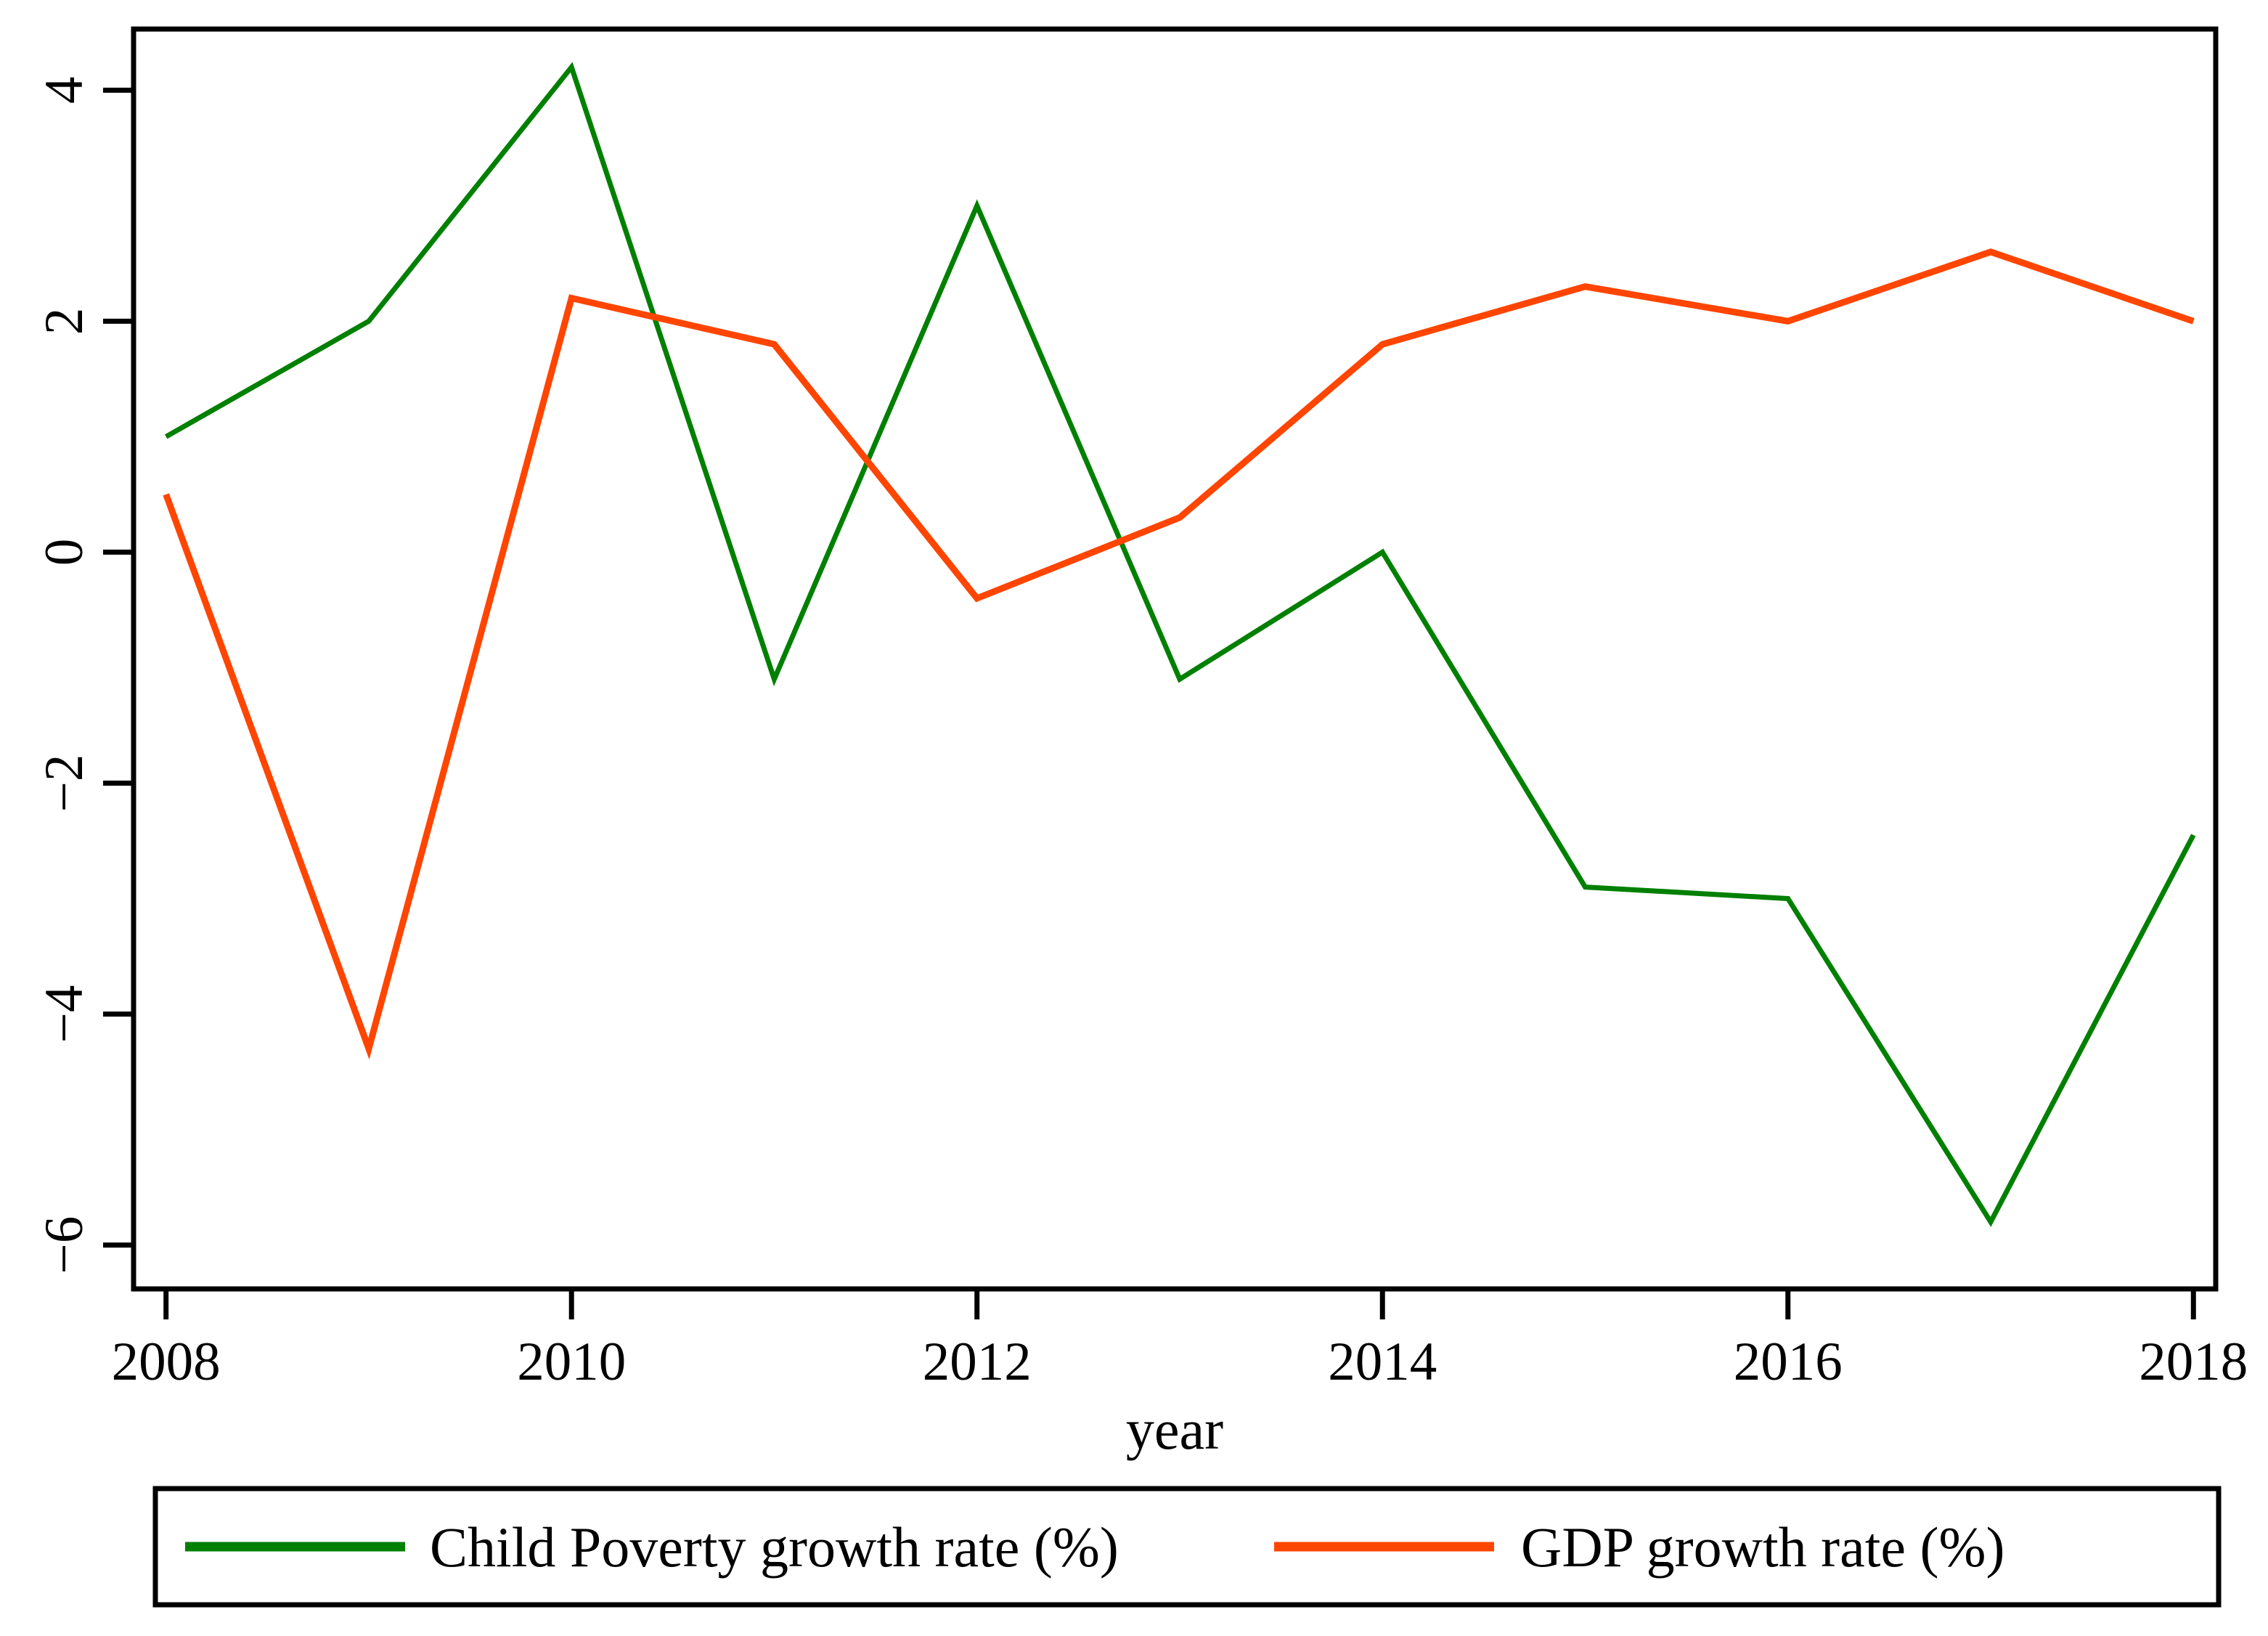  What do you see at coordinates (1789, 1362) in the screenshot?
I see `x-tick-label: 2016` at bounding box center [1789, 1362].